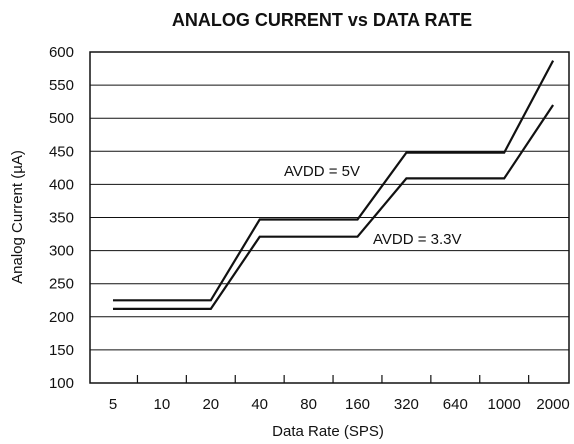 This screenshot has height=444, width=574. I want to click on x-tick-label: 40, so click(259, 404).